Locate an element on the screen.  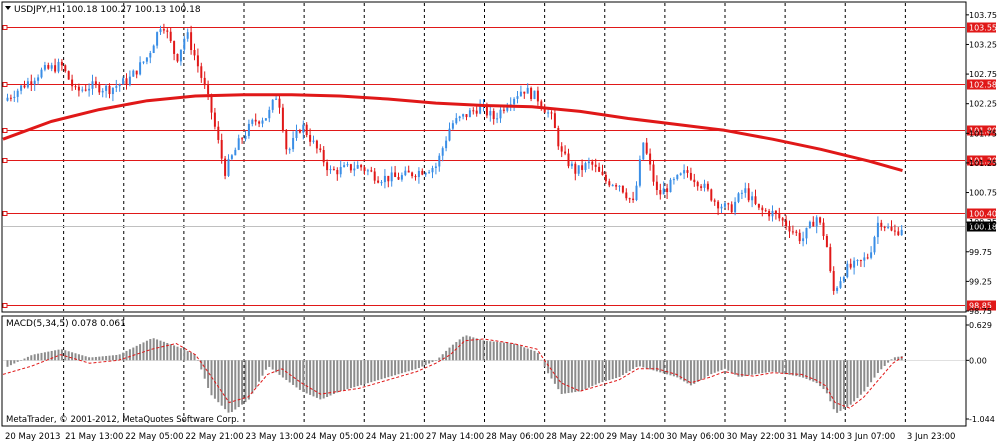
level-price-label: 103.55 is located at coordinates (983, 28).